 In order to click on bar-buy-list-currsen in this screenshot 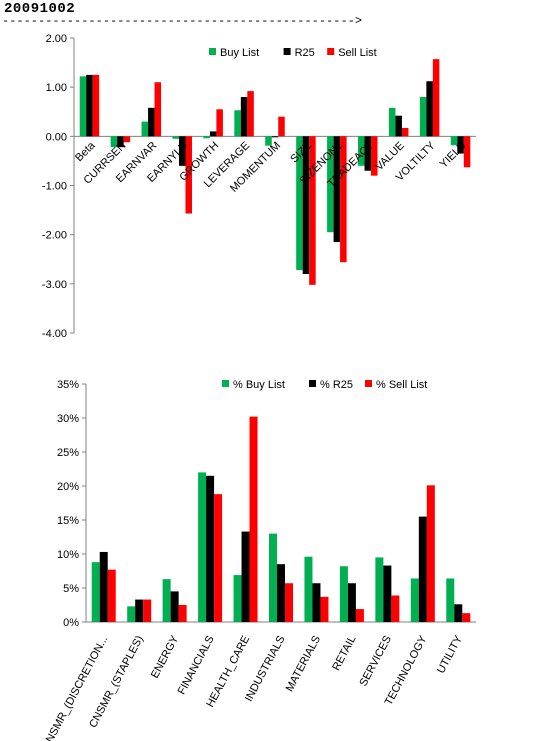, I will do `click(114, 142)`.